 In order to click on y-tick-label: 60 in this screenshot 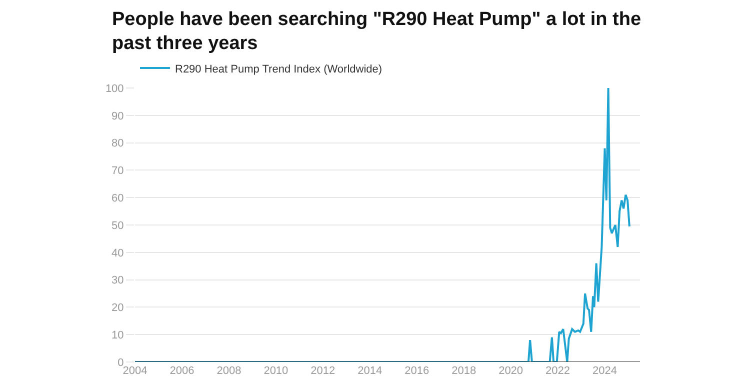, I will do `click(118, 198)`.